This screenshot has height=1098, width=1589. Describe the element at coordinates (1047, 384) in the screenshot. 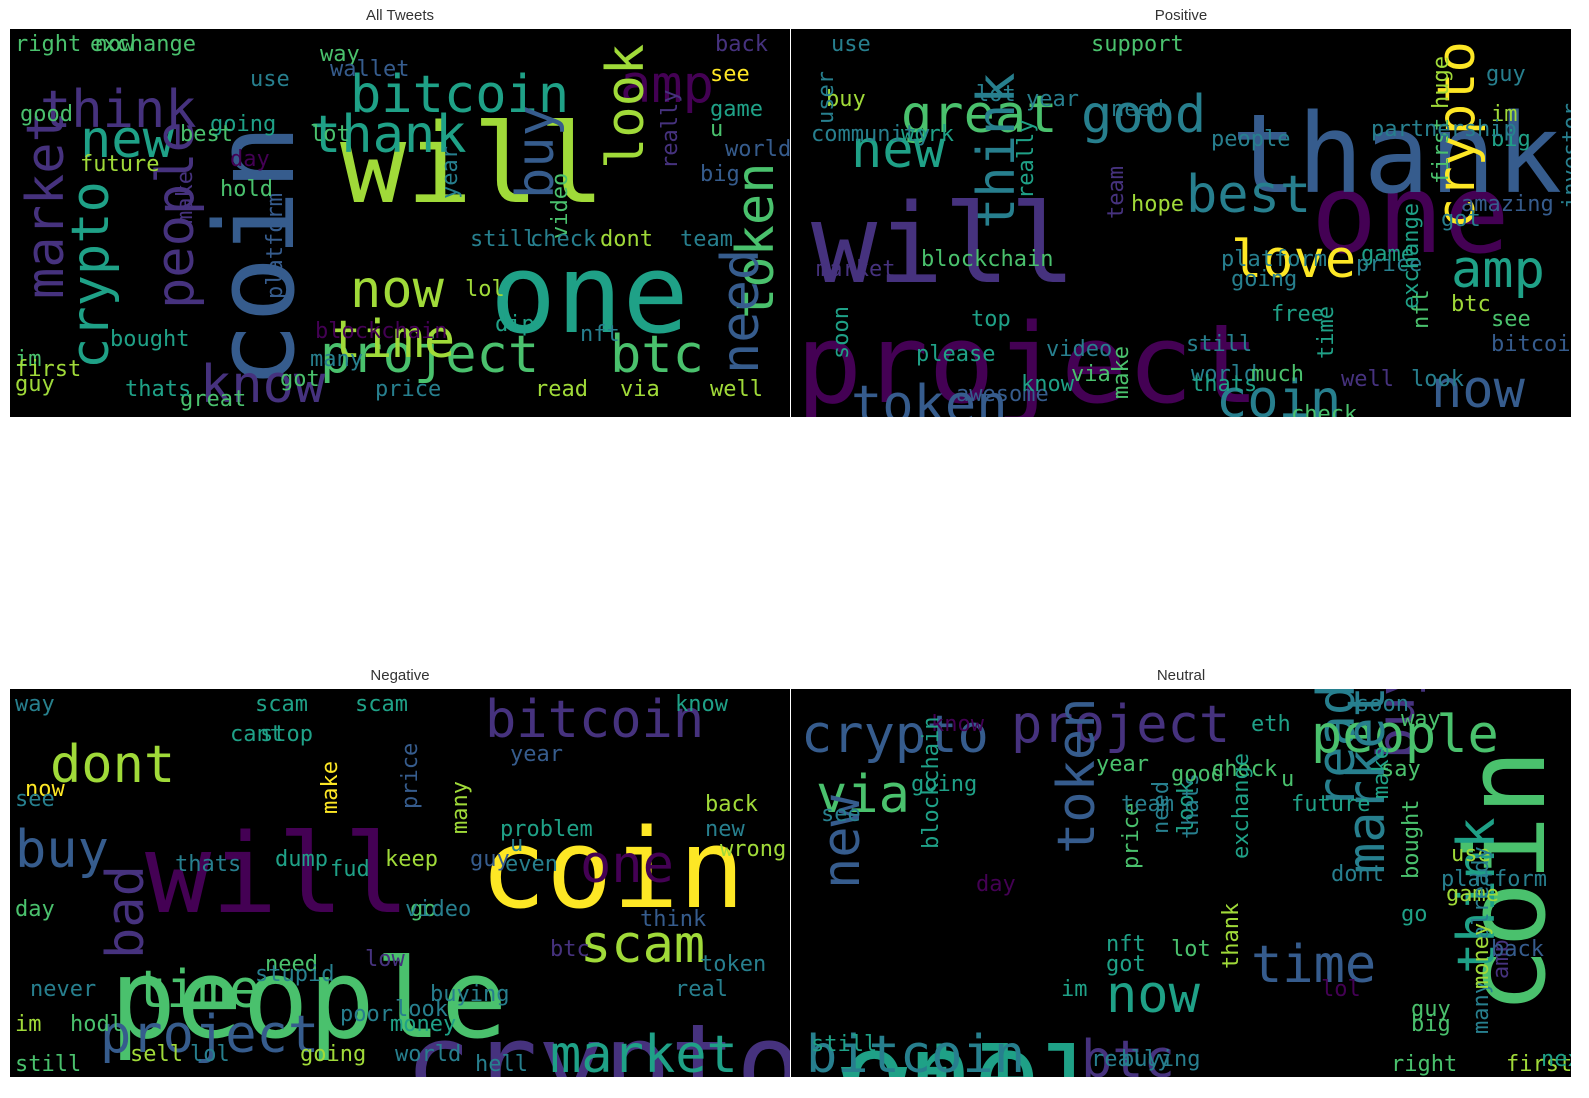

I see `cloud-word: know` at that location.